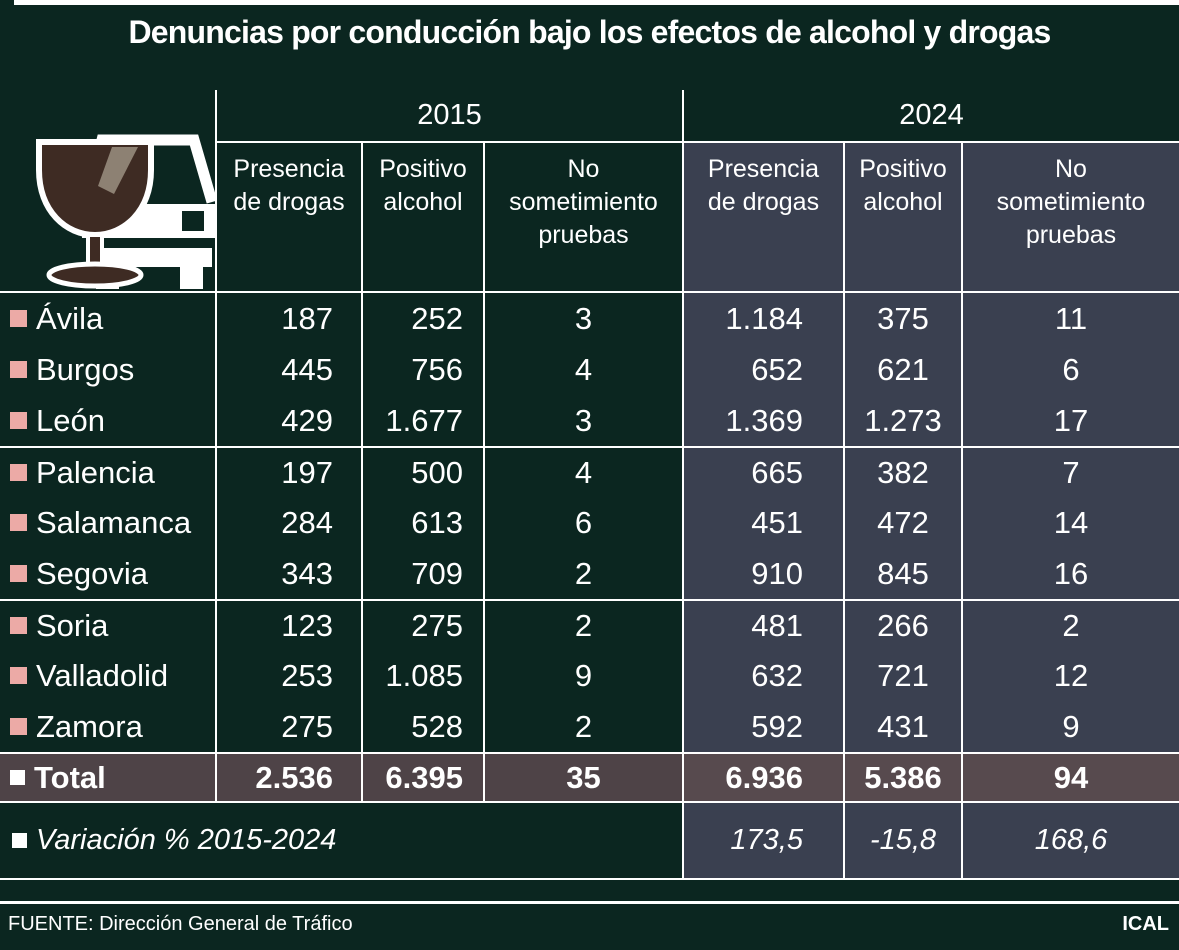 This screenshot has width=1179, height=950. Describe the element at coordinates (92, 573) in the screenshot. I see `province-label: Segovia` at that location.